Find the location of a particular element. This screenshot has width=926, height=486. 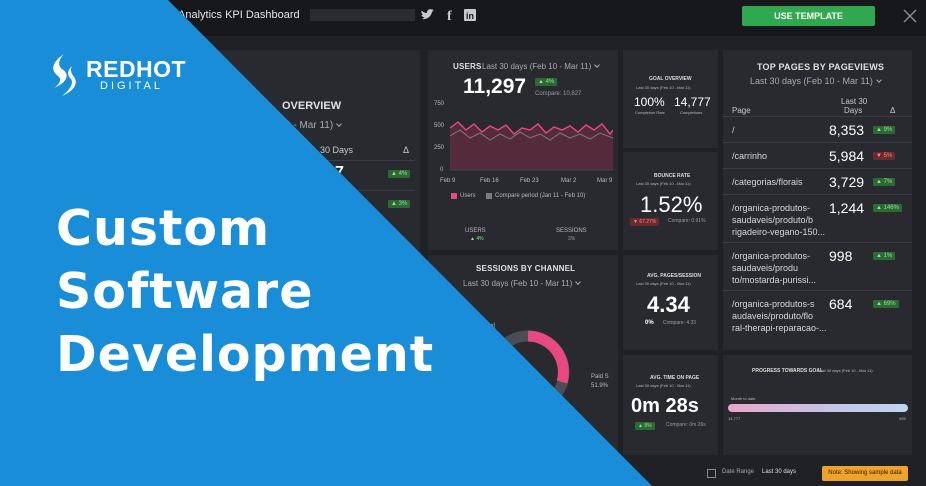

users-title: USERS is located at coordinates (467, 66).